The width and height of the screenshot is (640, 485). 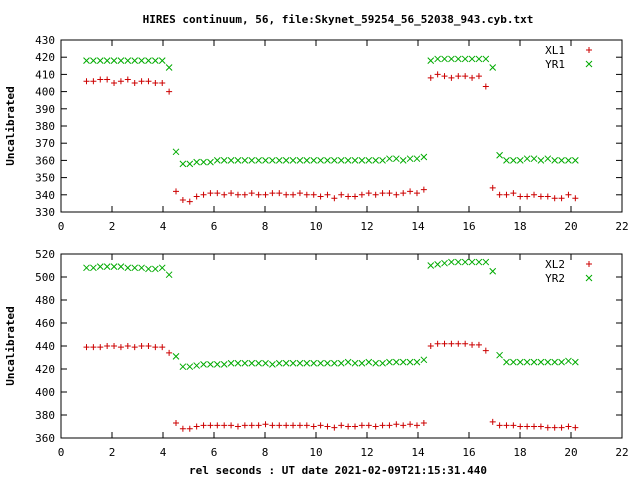 I want to click on x-tick-label: 22, so click(x=621, y=452).